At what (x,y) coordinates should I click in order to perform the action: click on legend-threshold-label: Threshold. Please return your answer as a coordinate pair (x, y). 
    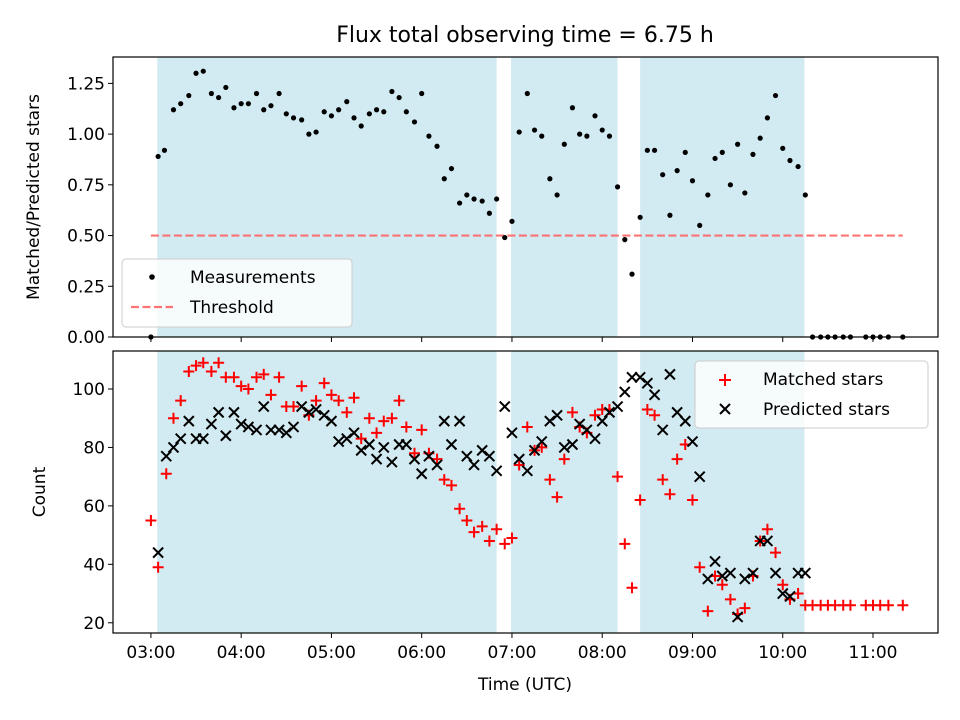
    Looking at the image, I should click on (231, 308).